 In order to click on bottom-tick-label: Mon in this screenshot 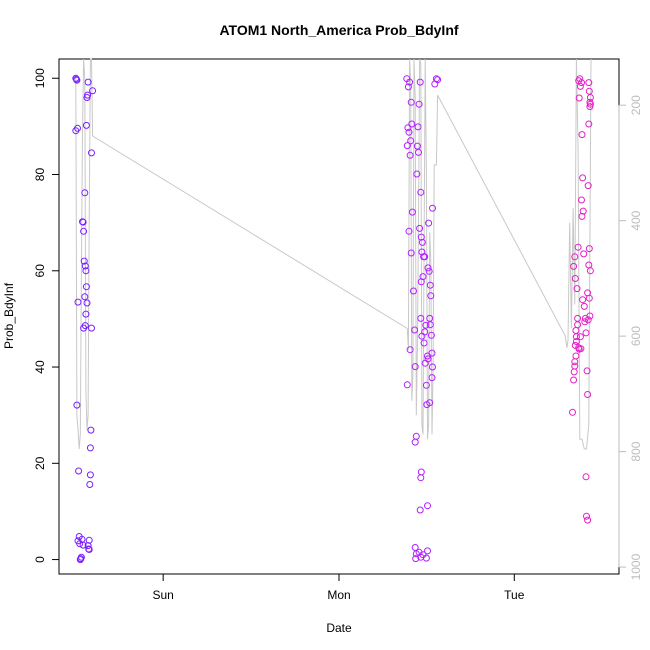, I will do `click(338, 595)`.